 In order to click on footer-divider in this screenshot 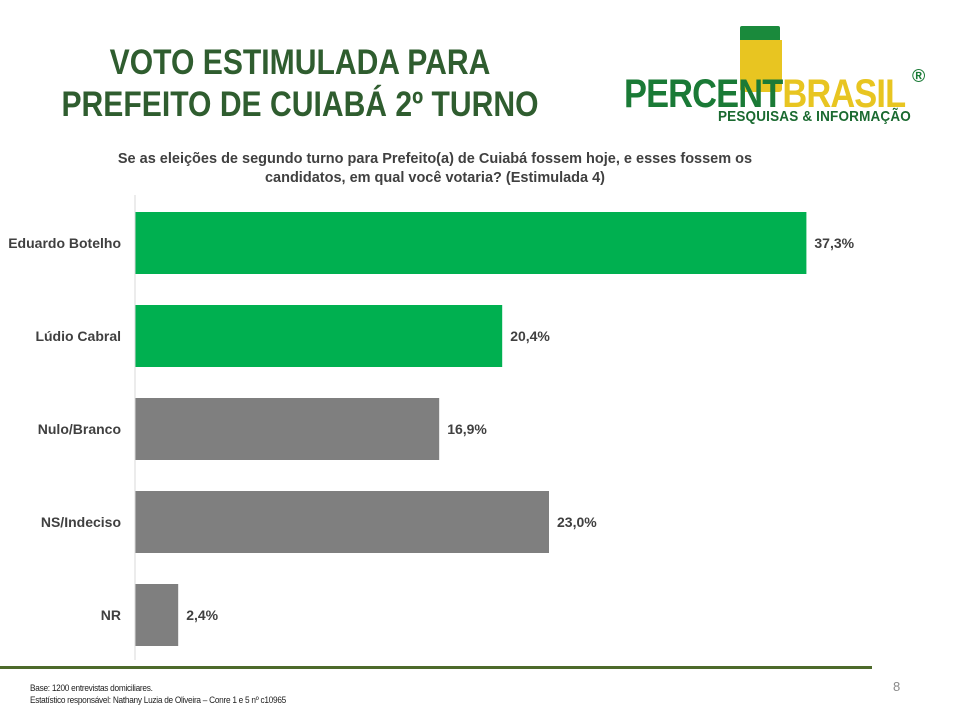, I will do `click(436, 667)`.